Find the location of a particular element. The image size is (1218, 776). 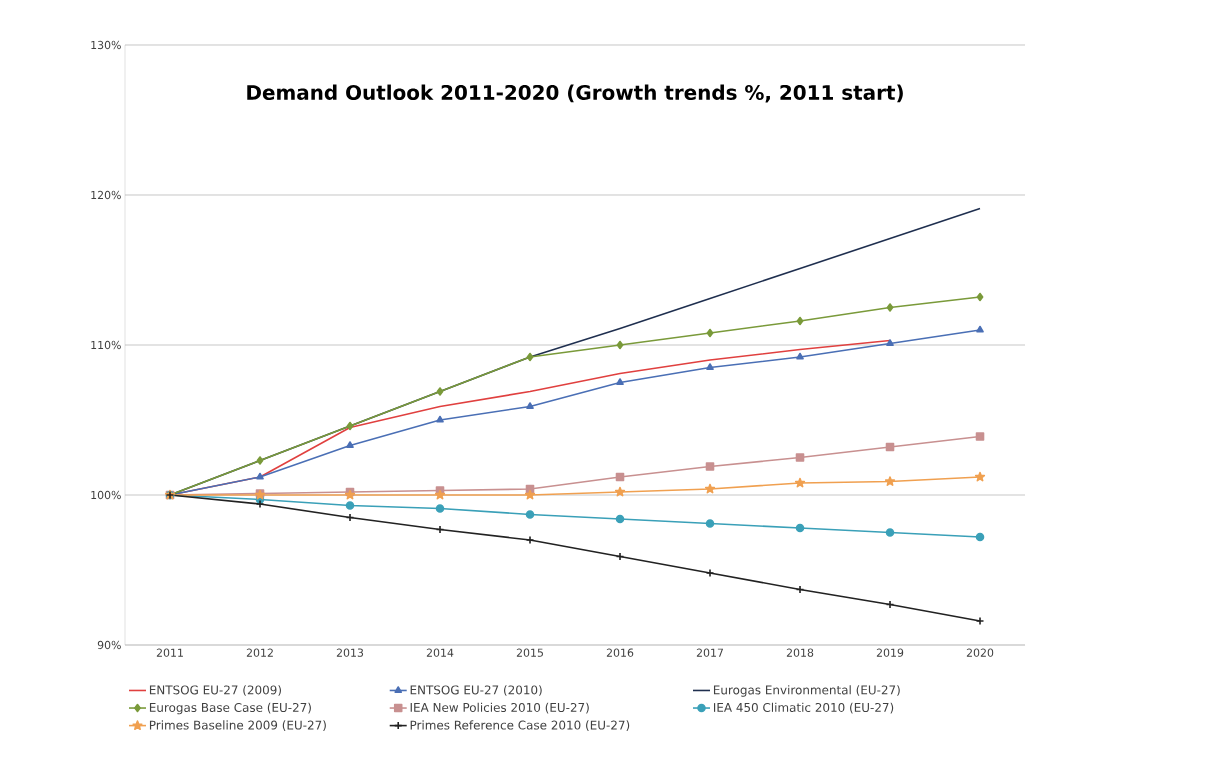

y-tick-label: 110% is located at coordinates (106, 345).